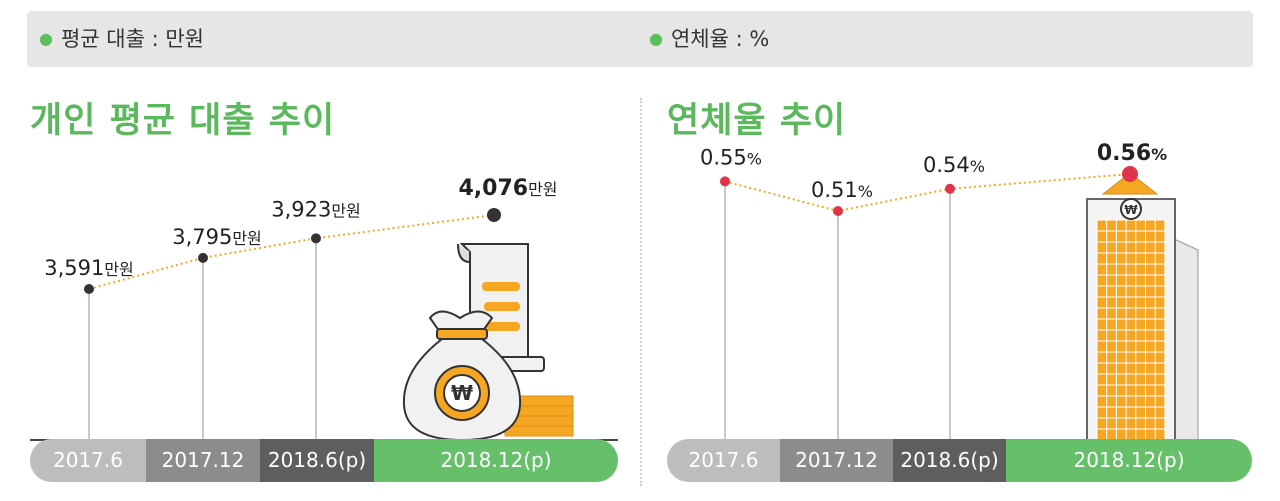 This screenshot has height=501, width=1280. What do you see at coordinates (493, 188) in the screenshot?
I see `data-label-value: 4,076` at bounding box center [493, 188].